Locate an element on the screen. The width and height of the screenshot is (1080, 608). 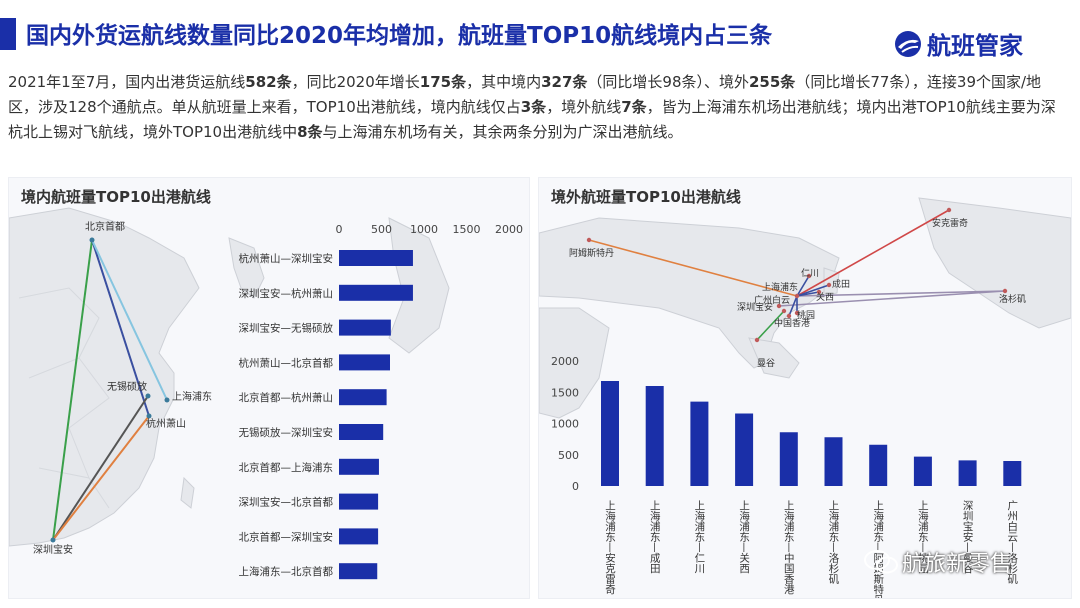
category-label: 上海浦东—洛杉矶 is located at coordinates (834, 542).